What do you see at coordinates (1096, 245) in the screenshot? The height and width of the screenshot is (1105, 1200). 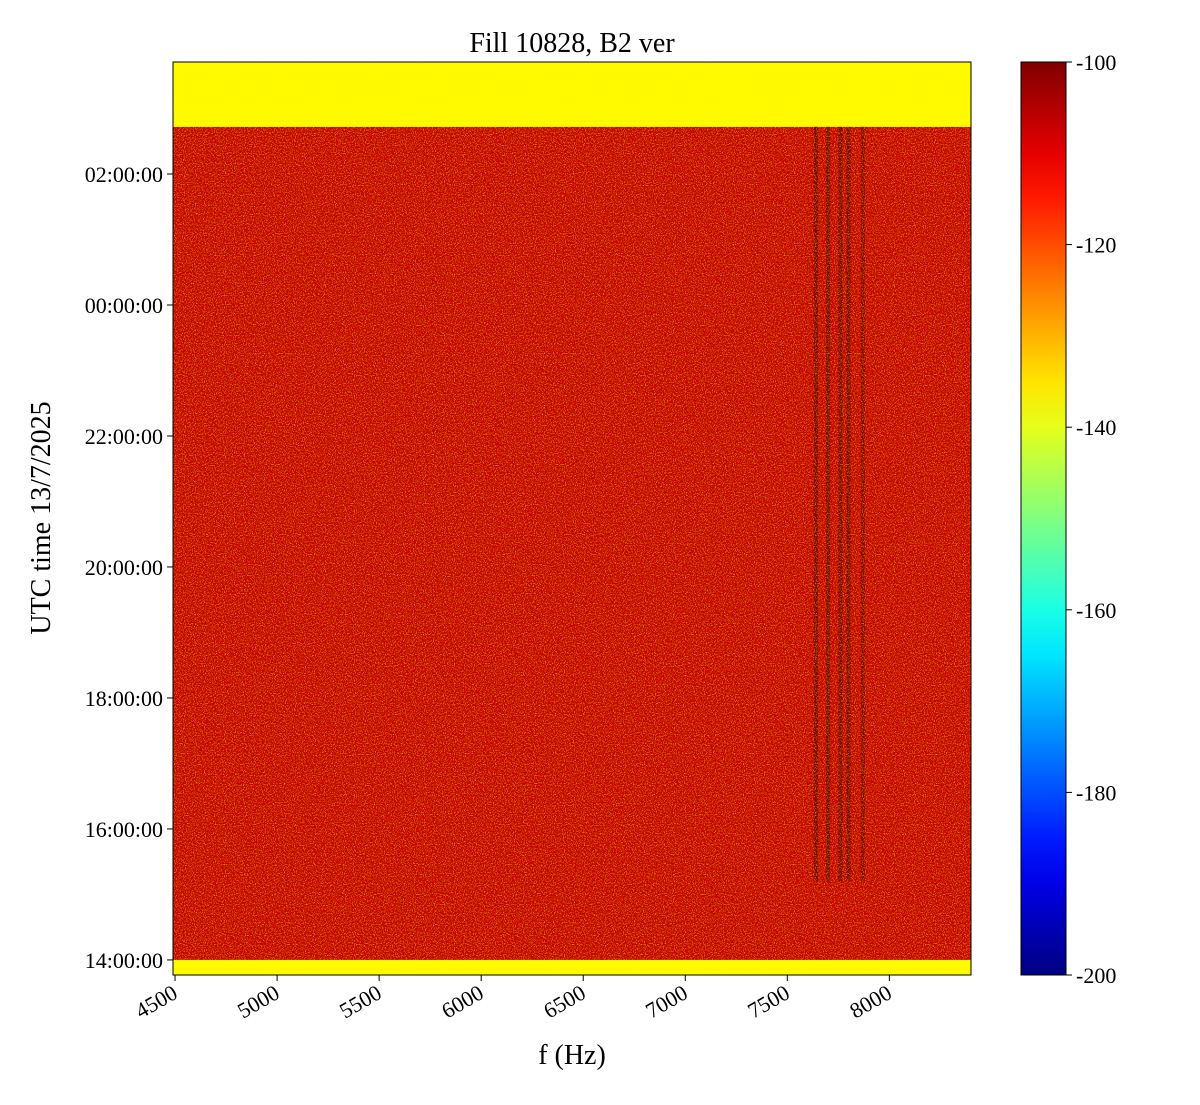 I see `colorbar-tick-label: -120` at bounding box center [1096, 245].